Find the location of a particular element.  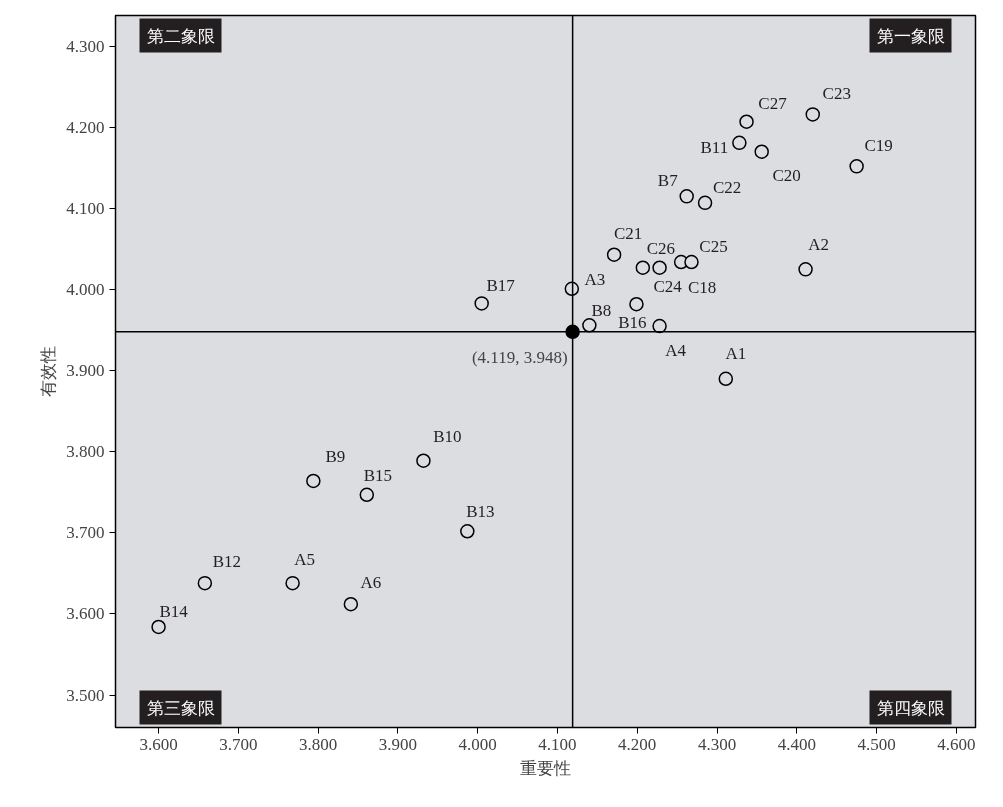

y-tick-label: 3.600 is located at coordinates (85, 614).